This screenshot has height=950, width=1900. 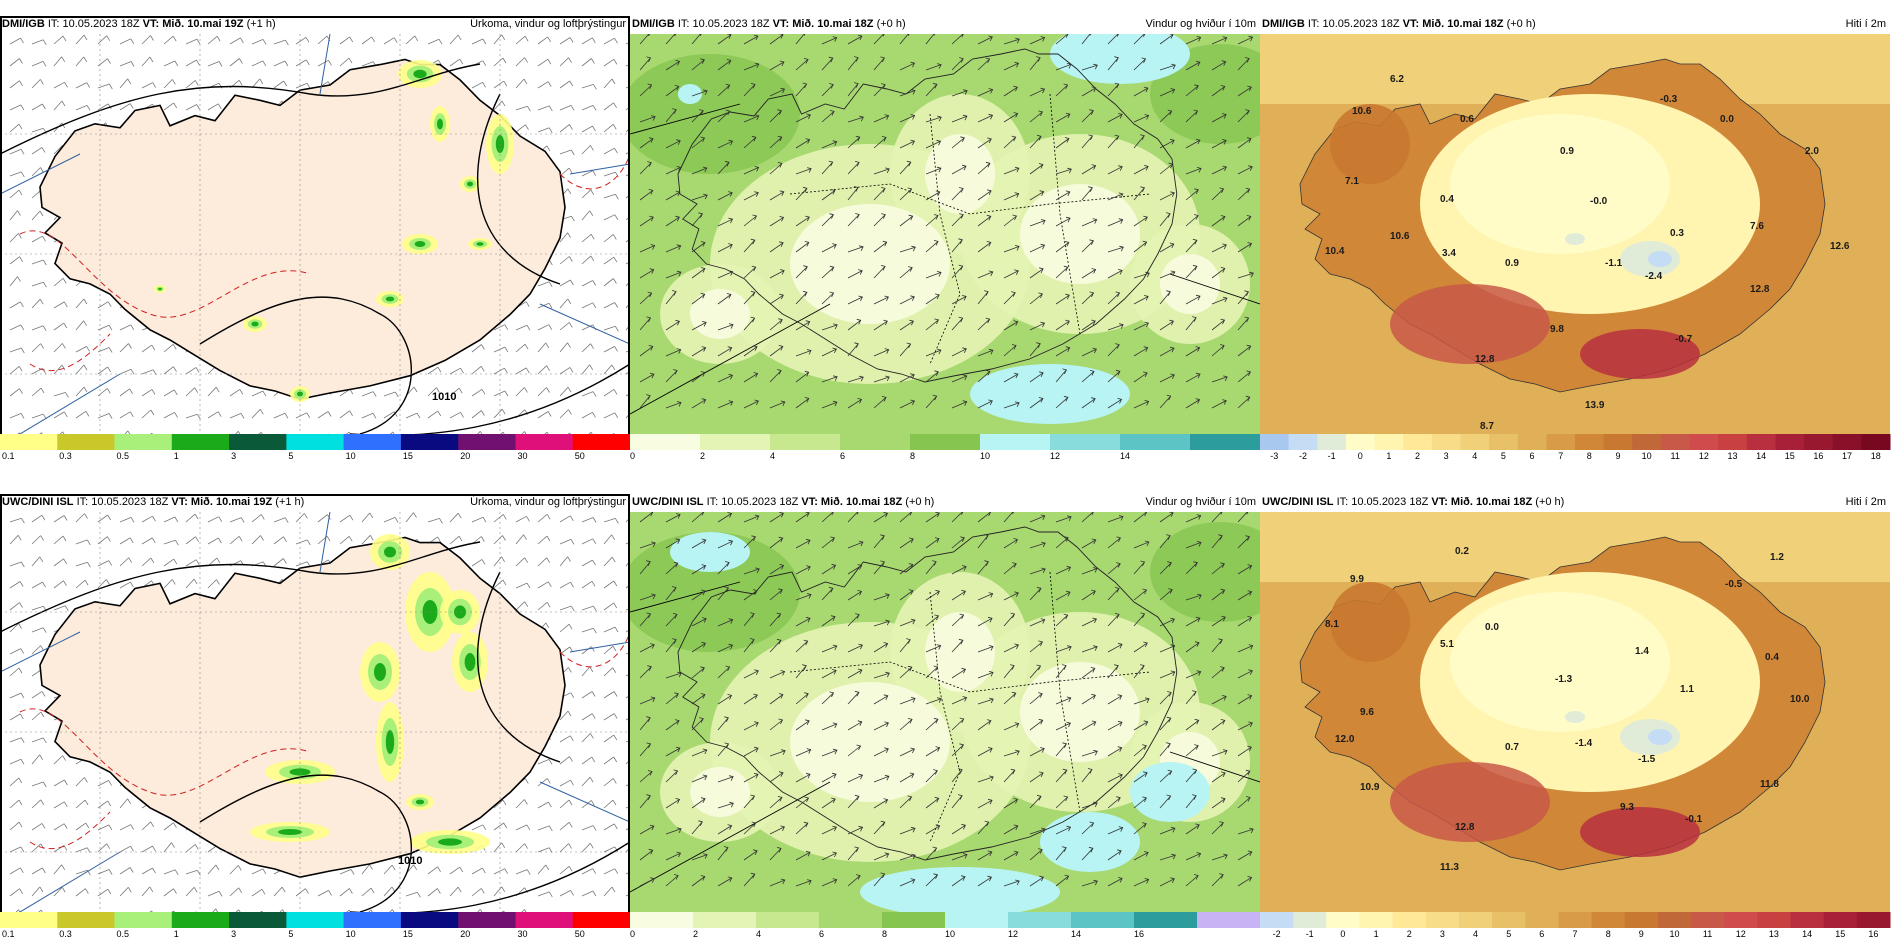 I want to click on calm-area, so click(x=960, y=174).